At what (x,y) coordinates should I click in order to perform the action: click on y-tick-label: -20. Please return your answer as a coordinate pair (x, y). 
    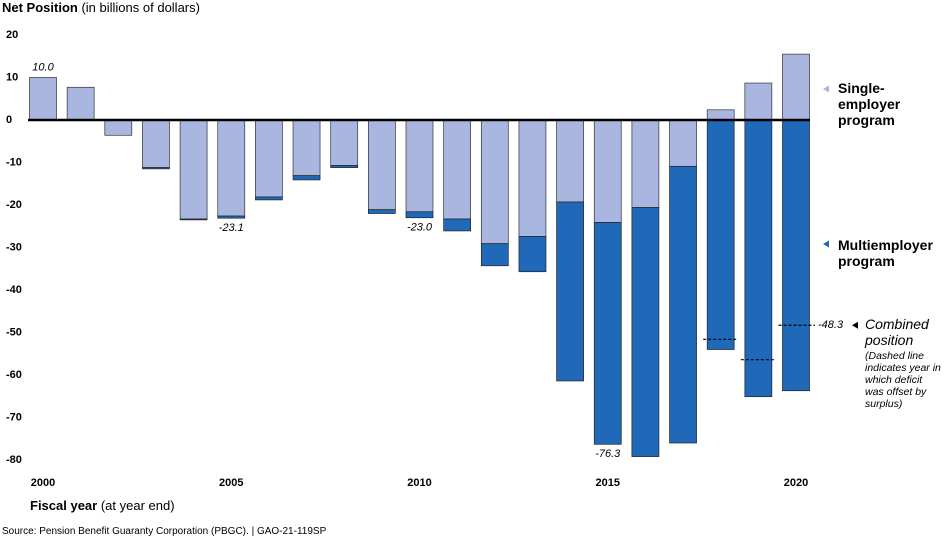
    Looking at the image, I should click on (14, 205).